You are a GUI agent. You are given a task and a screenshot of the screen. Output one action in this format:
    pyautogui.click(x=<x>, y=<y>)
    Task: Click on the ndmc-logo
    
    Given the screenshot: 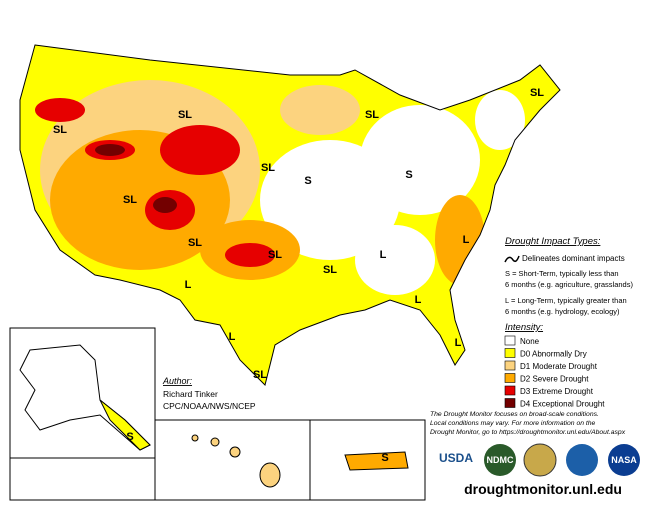 What is the action you would take?
    pyautogui.click(x=500, y=460)
    